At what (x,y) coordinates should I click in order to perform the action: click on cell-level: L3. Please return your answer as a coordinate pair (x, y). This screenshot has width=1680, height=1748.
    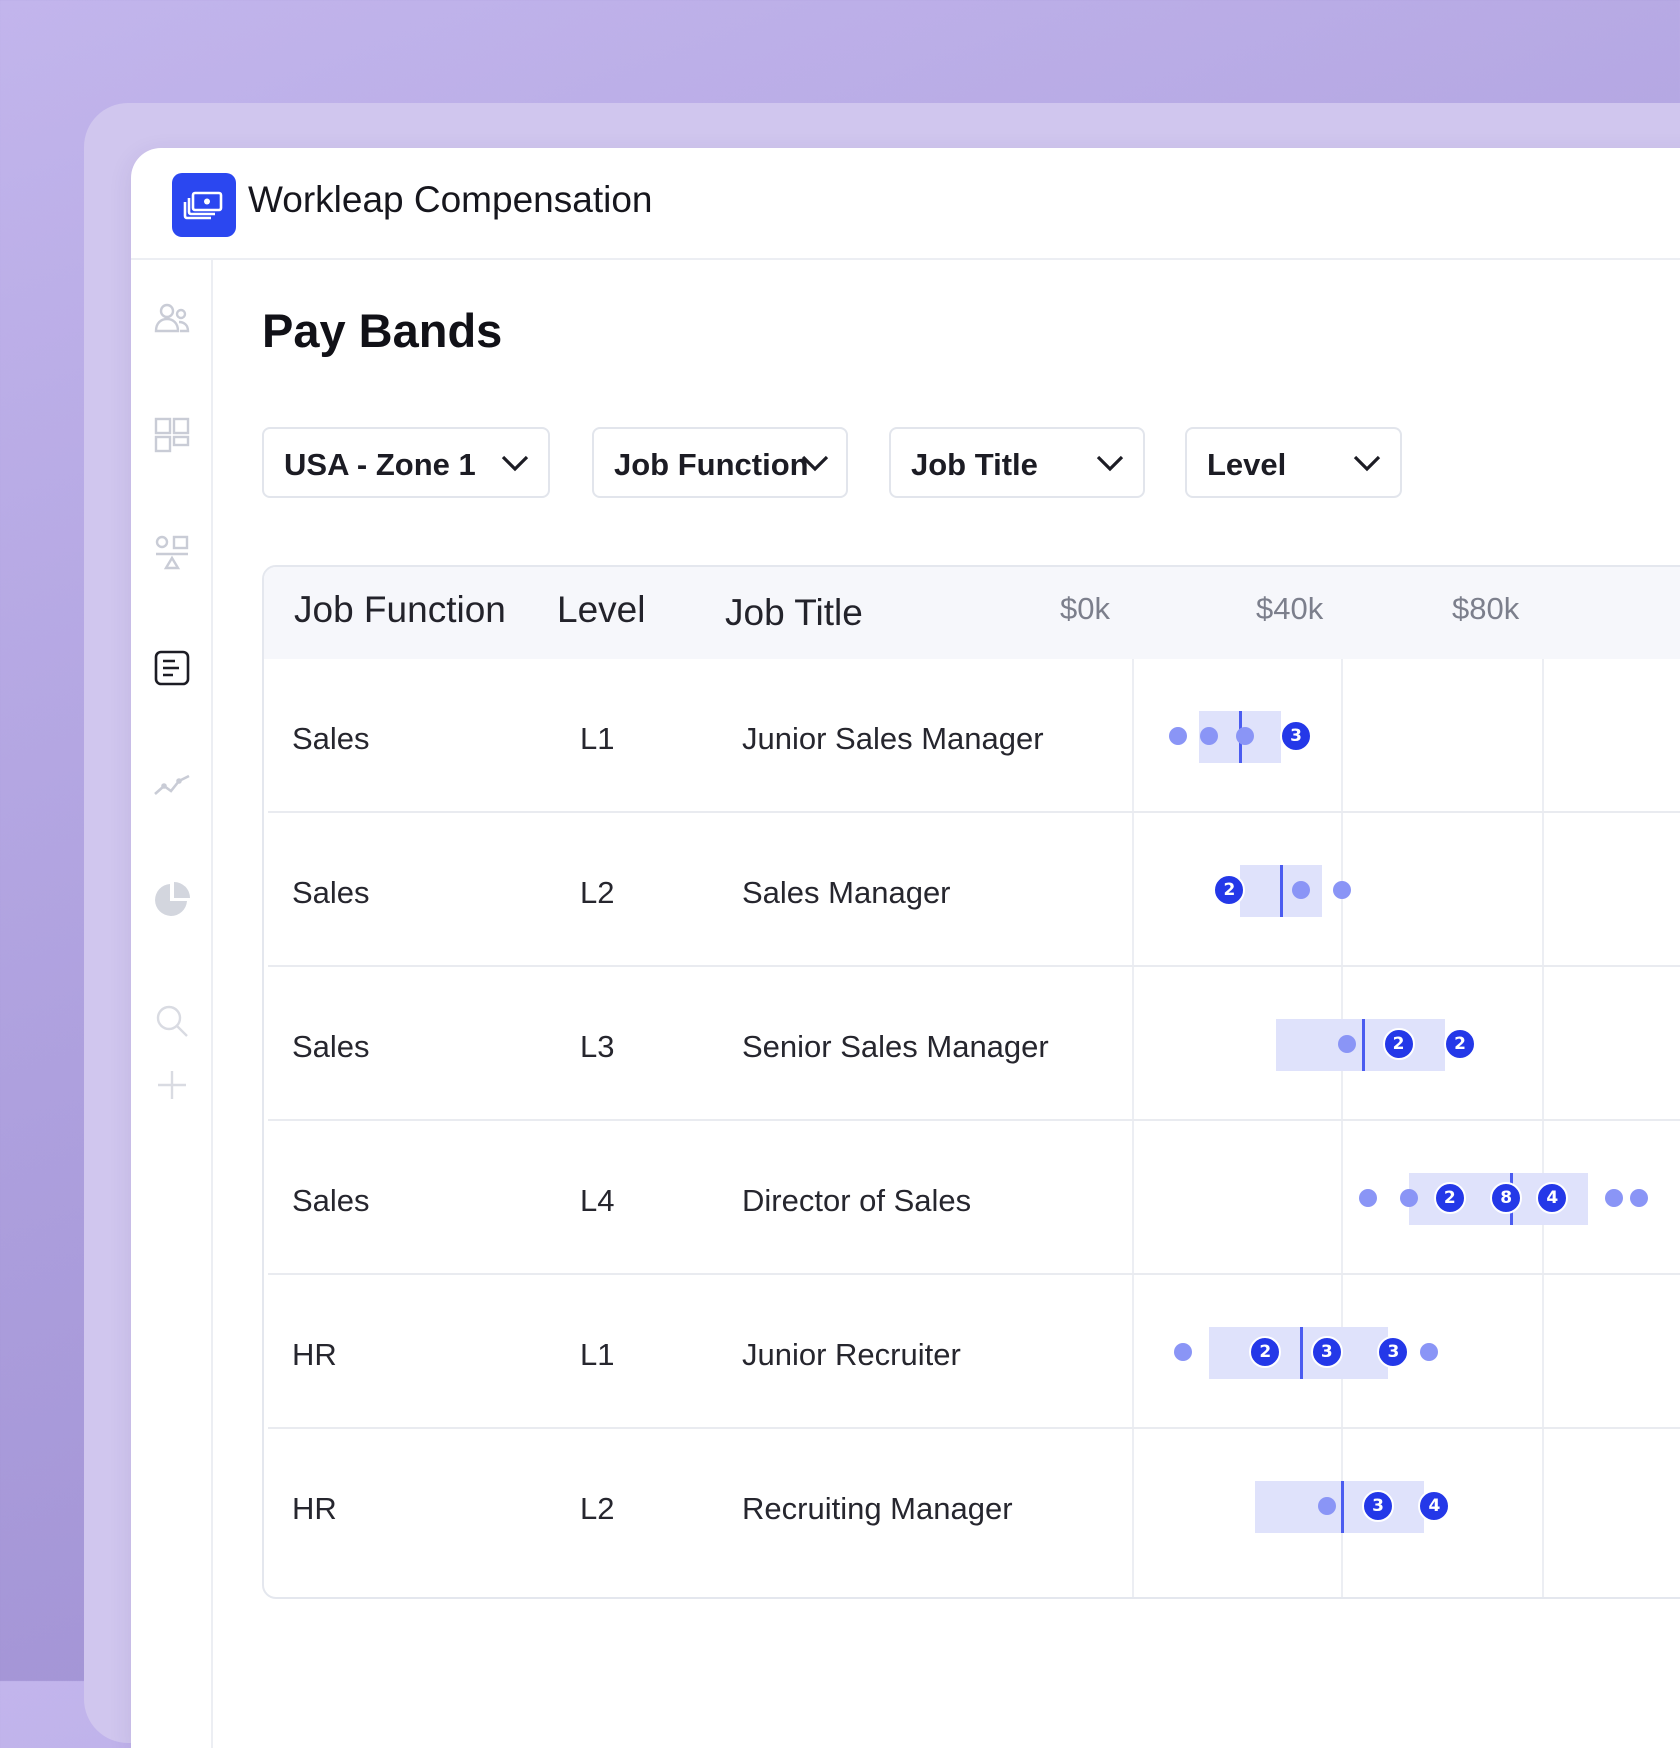
    Looking at the image, I should click on (597, 1046).